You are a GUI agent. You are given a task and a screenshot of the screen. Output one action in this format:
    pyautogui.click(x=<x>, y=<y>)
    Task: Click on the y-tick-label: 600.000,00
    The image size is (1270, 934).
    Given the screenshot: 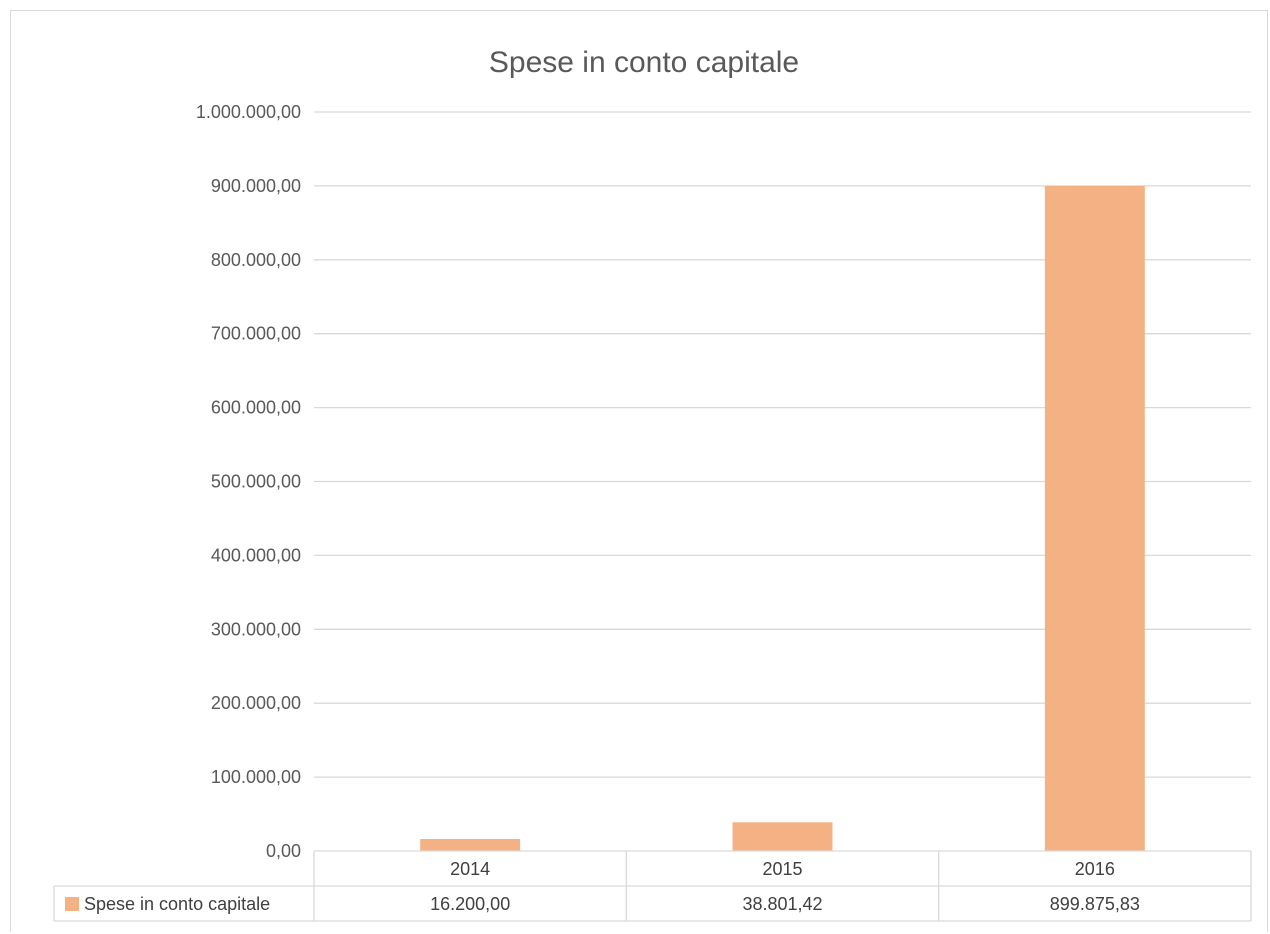 What is the action you would take?
    pyautogui.click(x=256, y=408)
    